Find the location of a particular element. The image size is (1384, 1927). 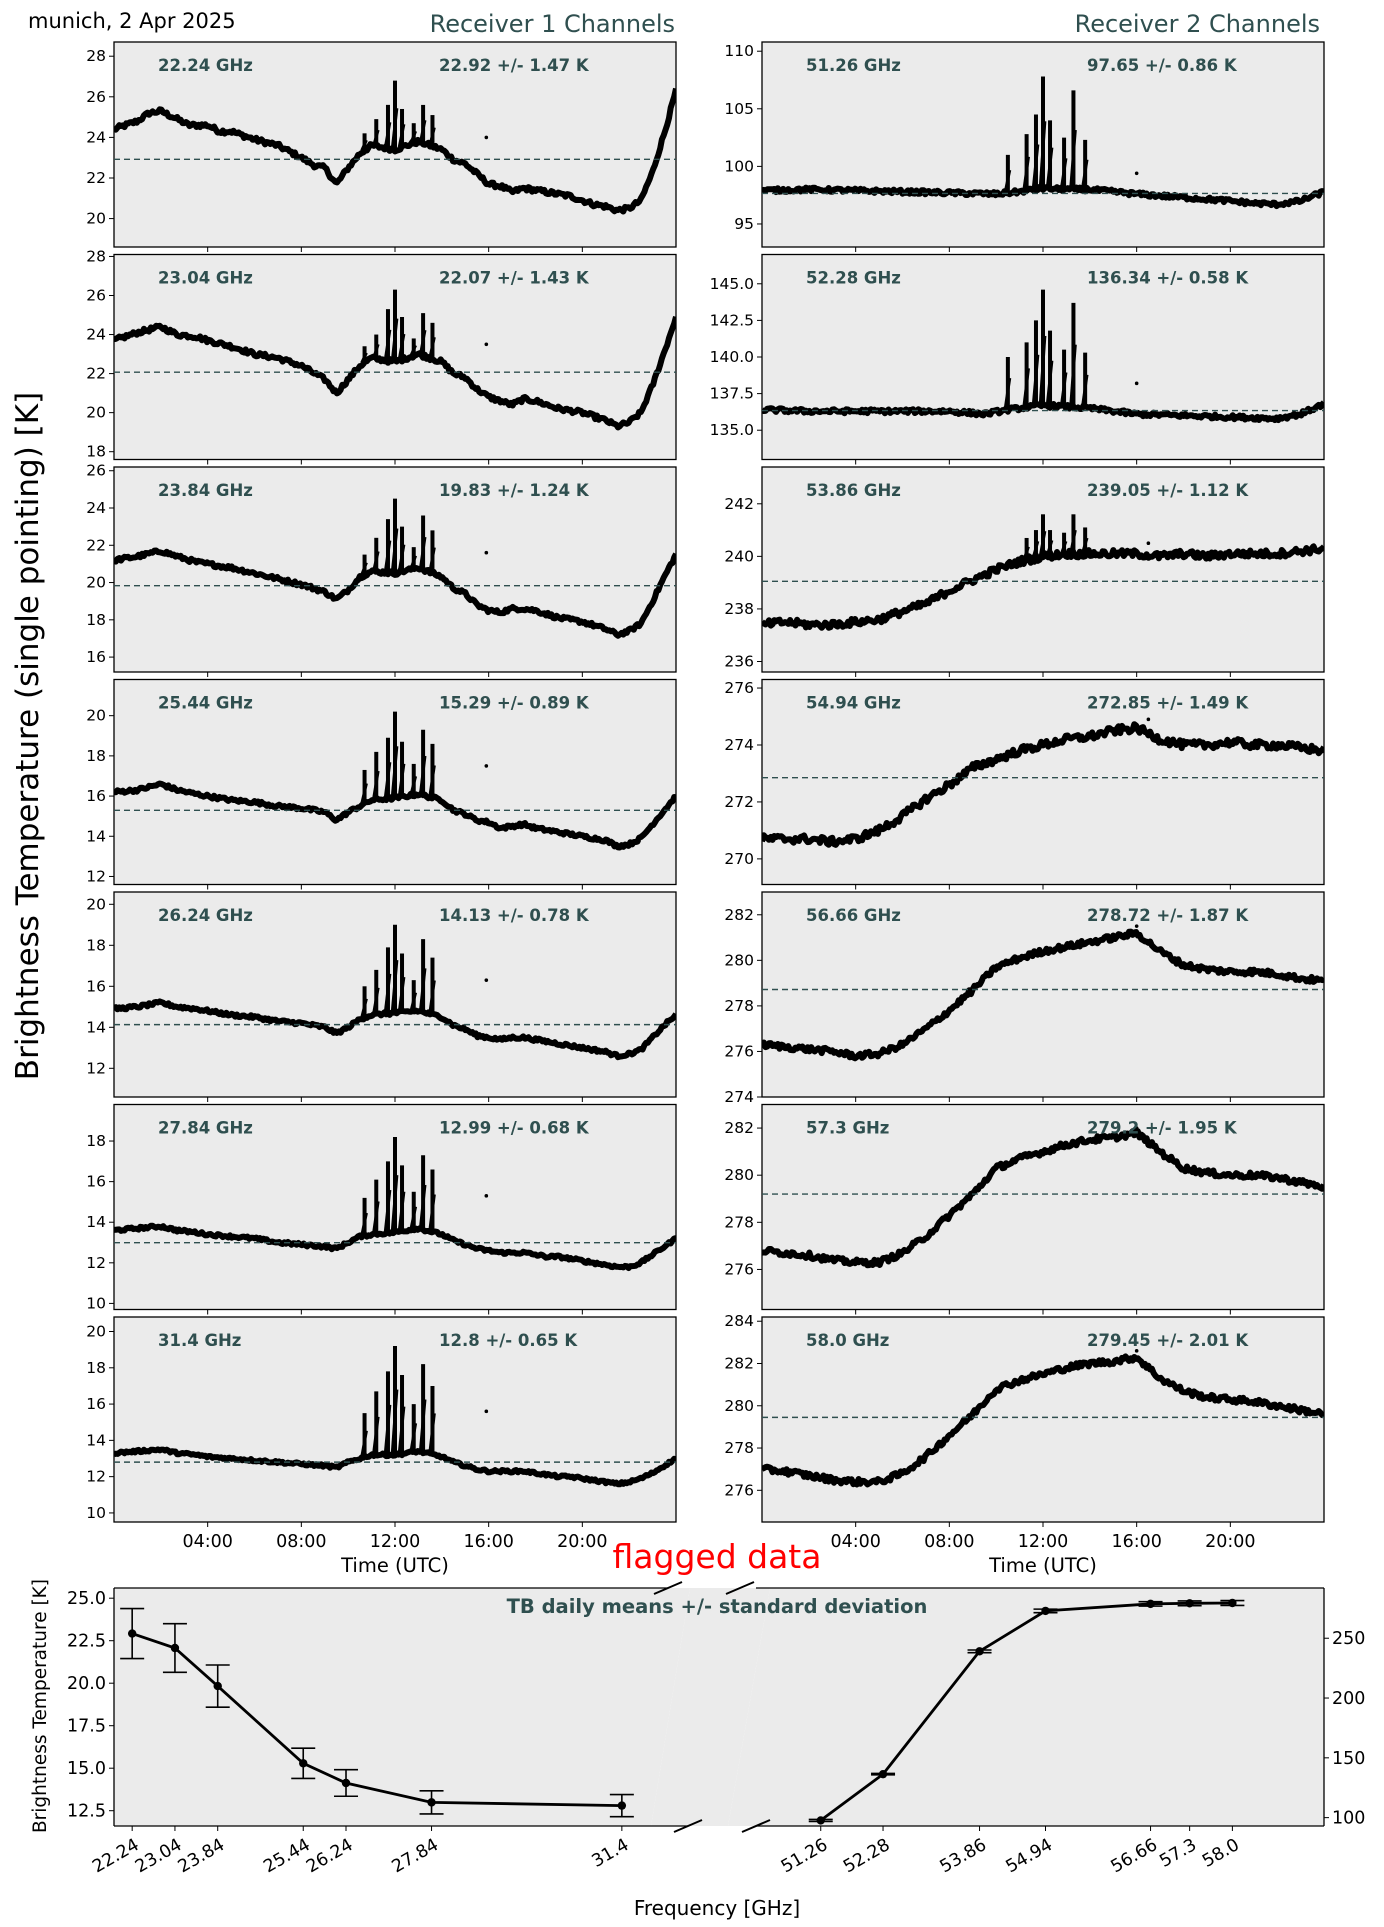

y-tick-label: 242 is located at coordinates (739, 504).